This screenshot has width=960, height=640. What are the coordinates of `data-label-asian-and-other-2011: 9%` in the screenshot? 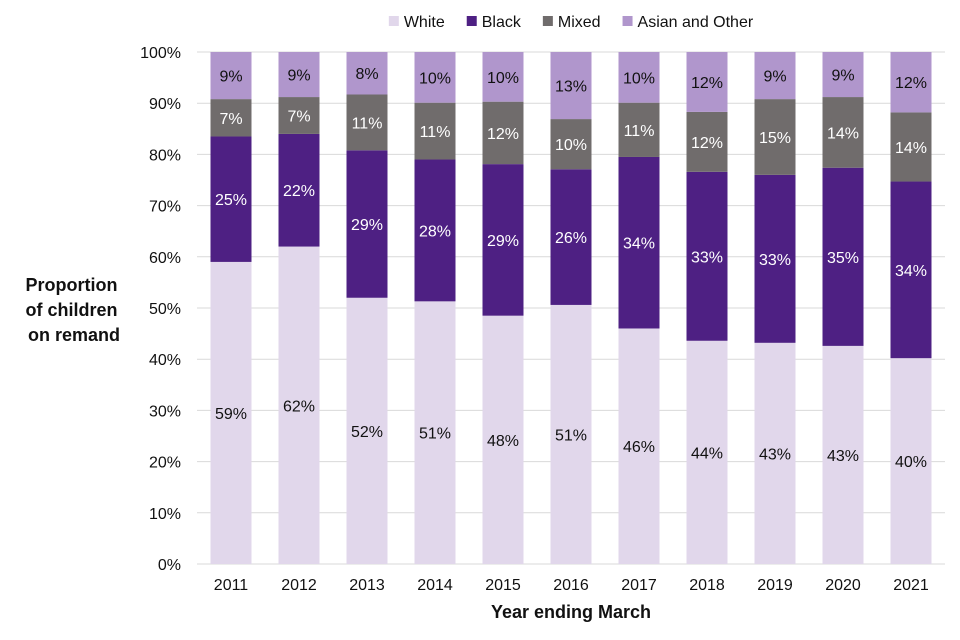 It's located at (230, 77).